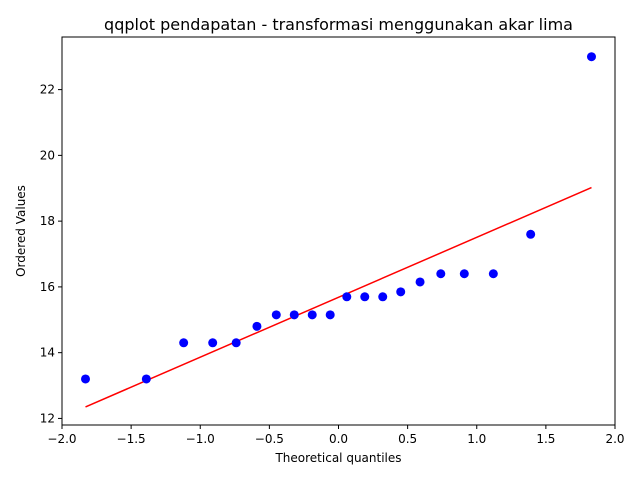 The width and height of the screenshot is (640, 480). I want to click on x-axis-label: Theoretical quantiles, so click(337, 458).